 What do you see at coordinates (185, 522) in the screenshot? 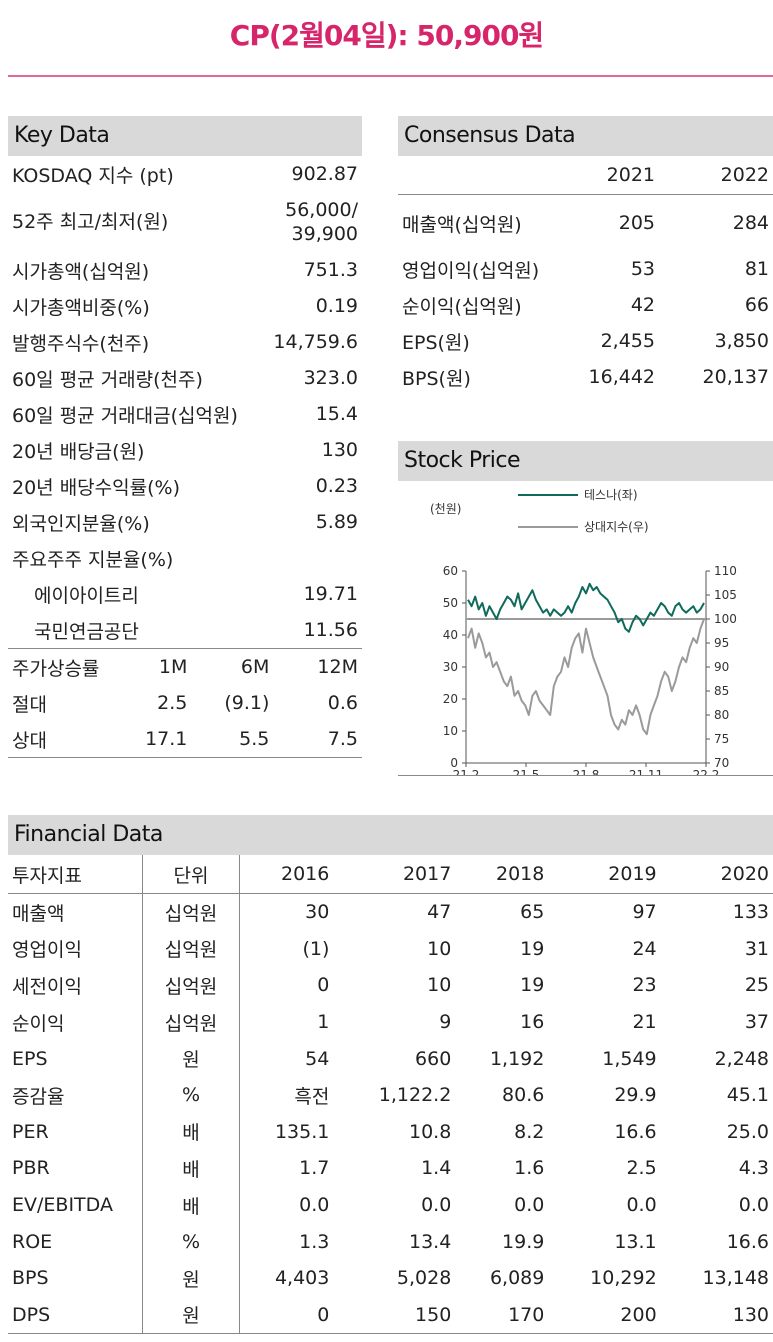
I see `table-row: 외국인지분율(%) 5.89` at bounding box center [185, 522].